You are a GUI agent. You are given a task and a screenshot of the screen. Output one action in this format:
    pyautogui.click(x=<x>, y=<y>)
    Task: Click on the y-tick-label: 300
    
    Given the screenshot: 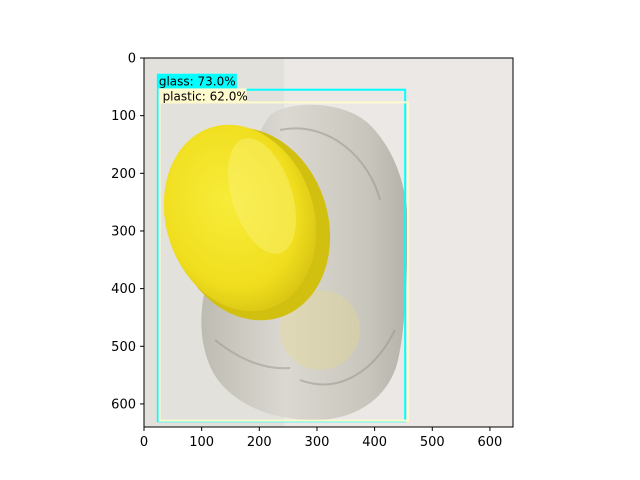 What is the action you would take?
    pyautogui.click(x=123, y=231)
    